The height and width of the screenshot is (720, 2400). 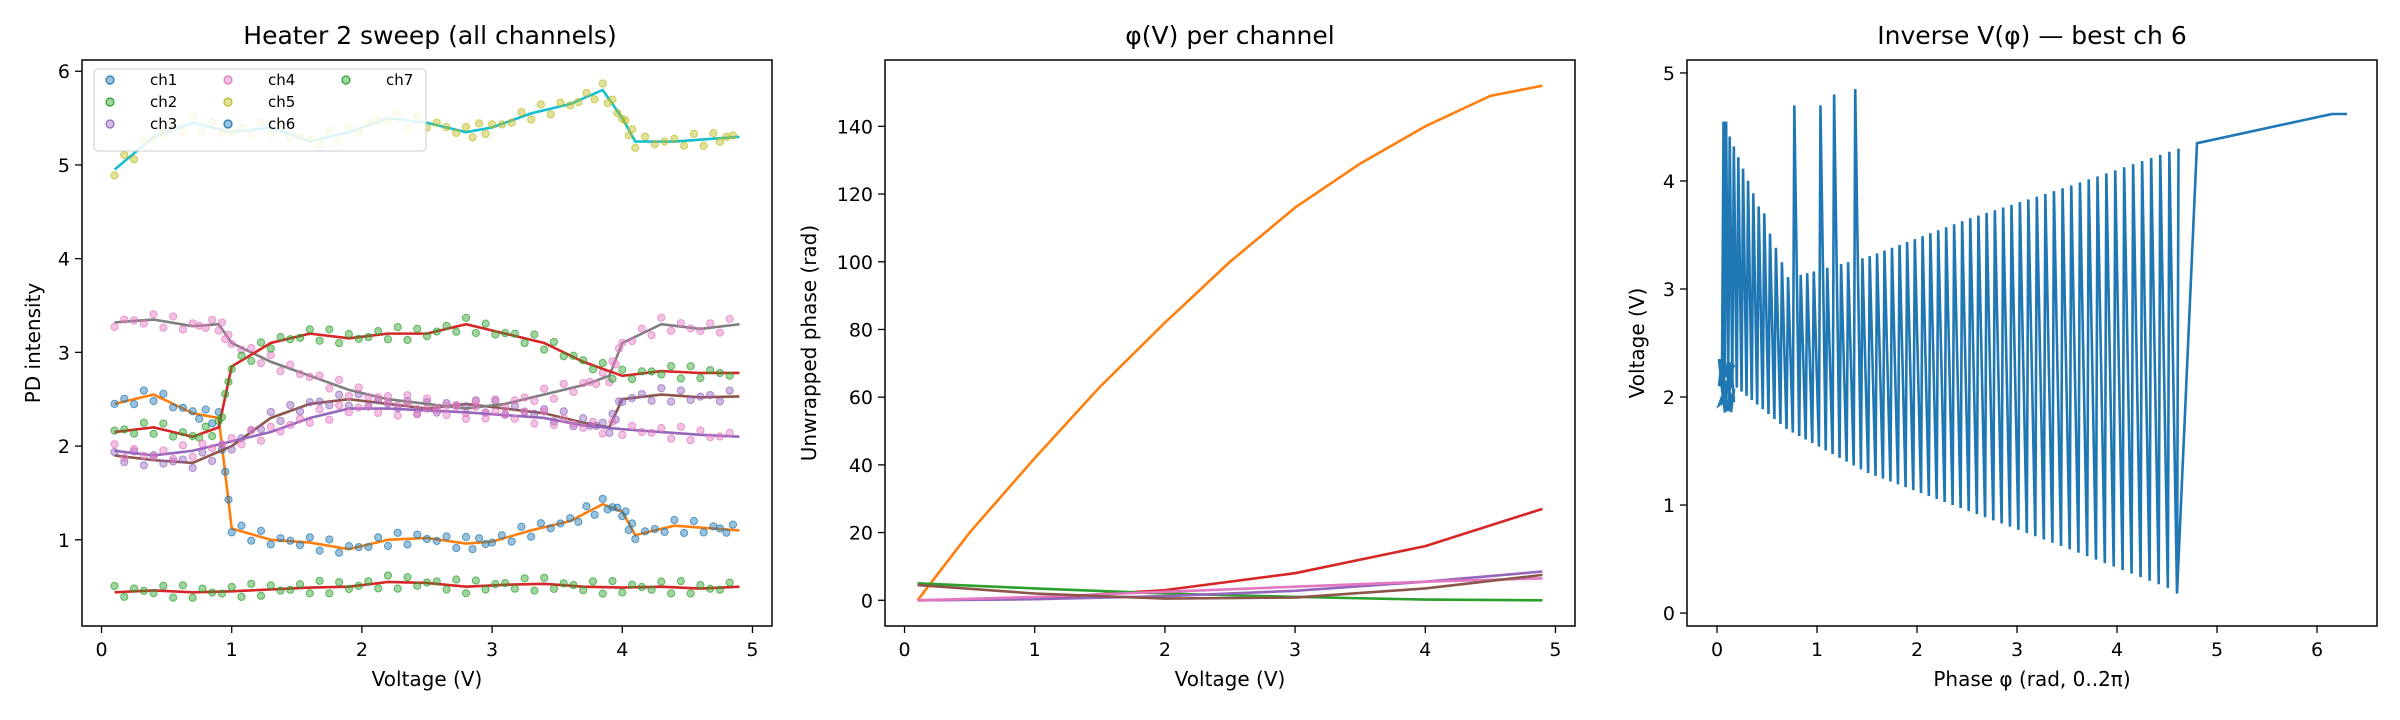 I want to click on x-tick-label: 2, so click(x=1165, y=650).